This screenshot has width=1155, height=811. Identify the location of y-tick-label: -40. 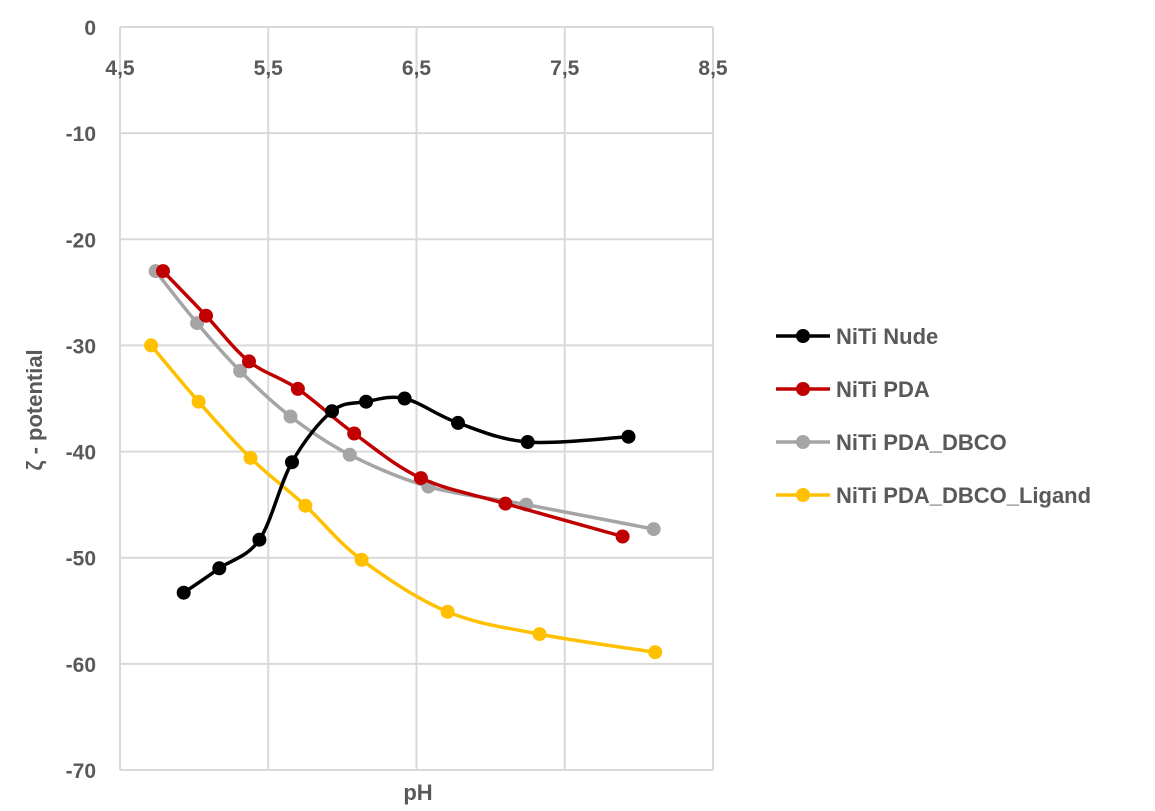
(81, 453).